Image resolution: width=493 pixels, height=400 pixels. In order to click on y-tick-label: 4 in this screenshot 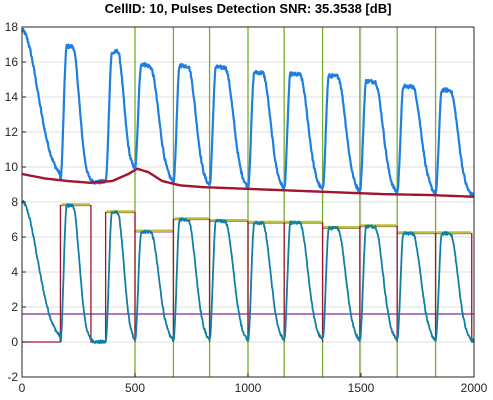, I will do `click(14, 272)`.